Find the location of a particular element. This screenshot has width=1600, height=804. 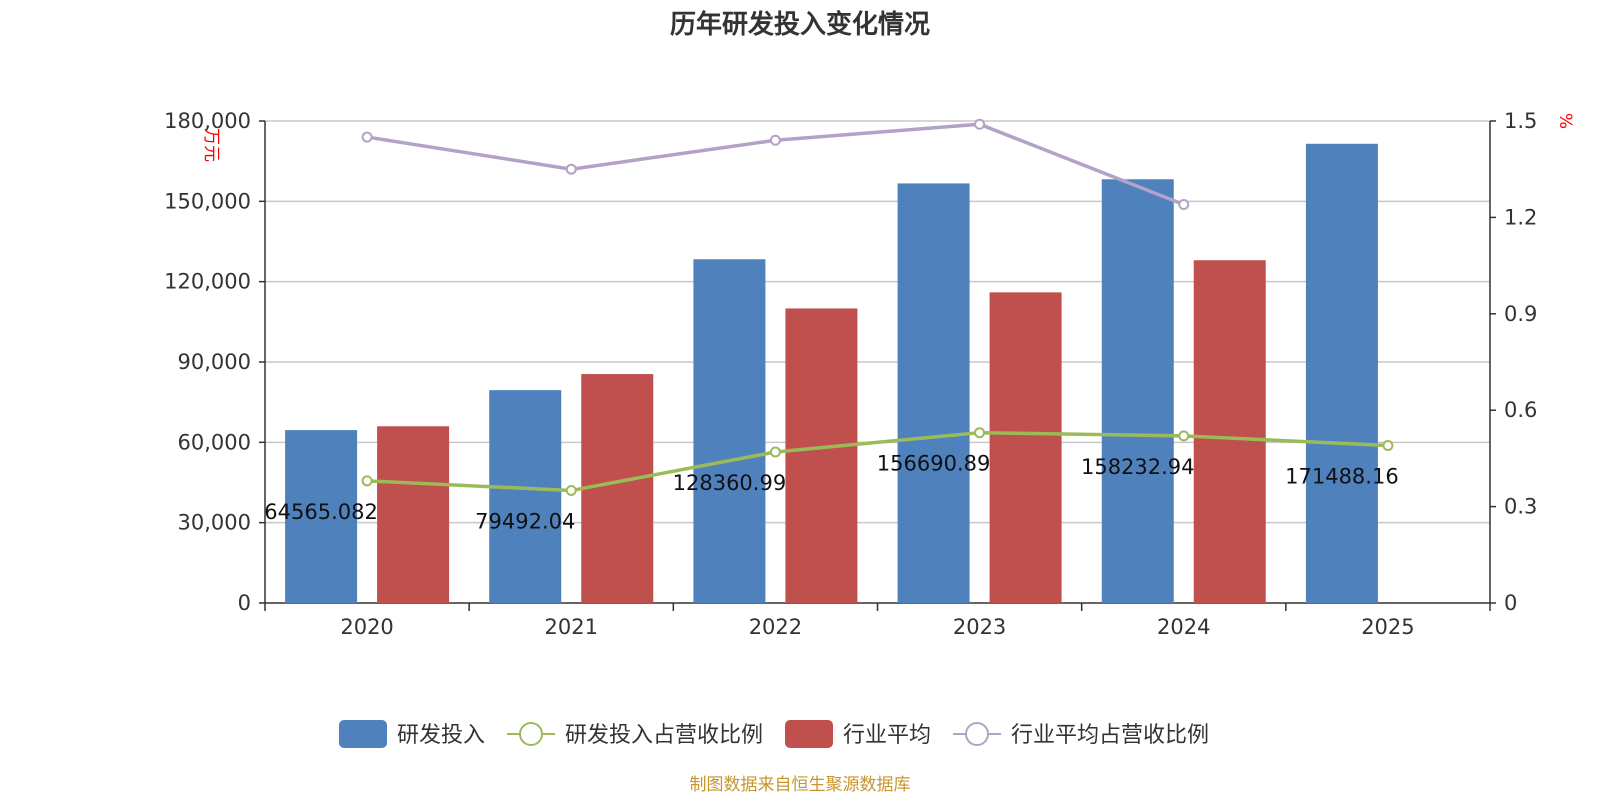

left-axis-tick-label: 90,000 is located at coordinates (214, 362).